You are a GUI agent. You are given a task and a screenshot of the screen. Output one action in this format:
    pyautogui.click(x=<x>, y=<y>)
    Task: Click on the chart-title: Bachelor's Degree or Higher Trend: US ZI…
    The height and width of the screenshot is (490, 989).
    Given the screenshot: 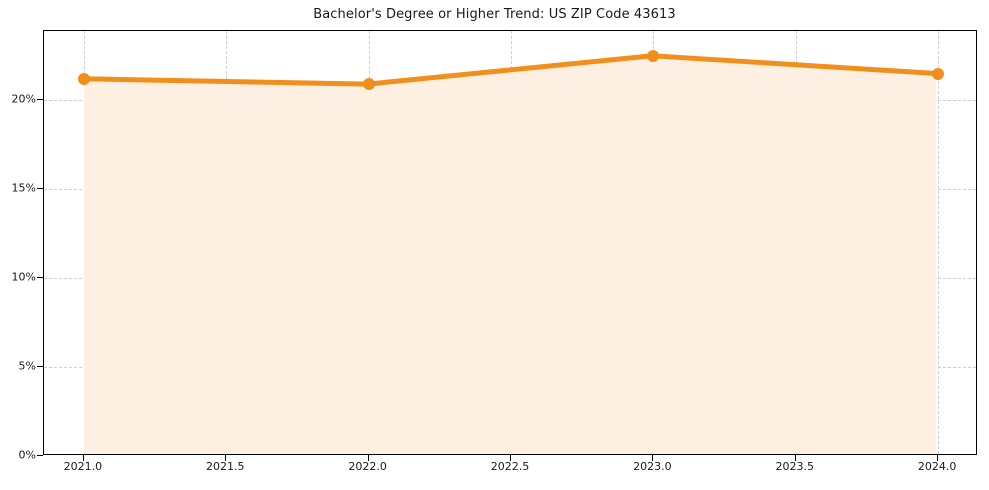 What is the action you would take?
    pyautogui.click(x=494, y=14)
    